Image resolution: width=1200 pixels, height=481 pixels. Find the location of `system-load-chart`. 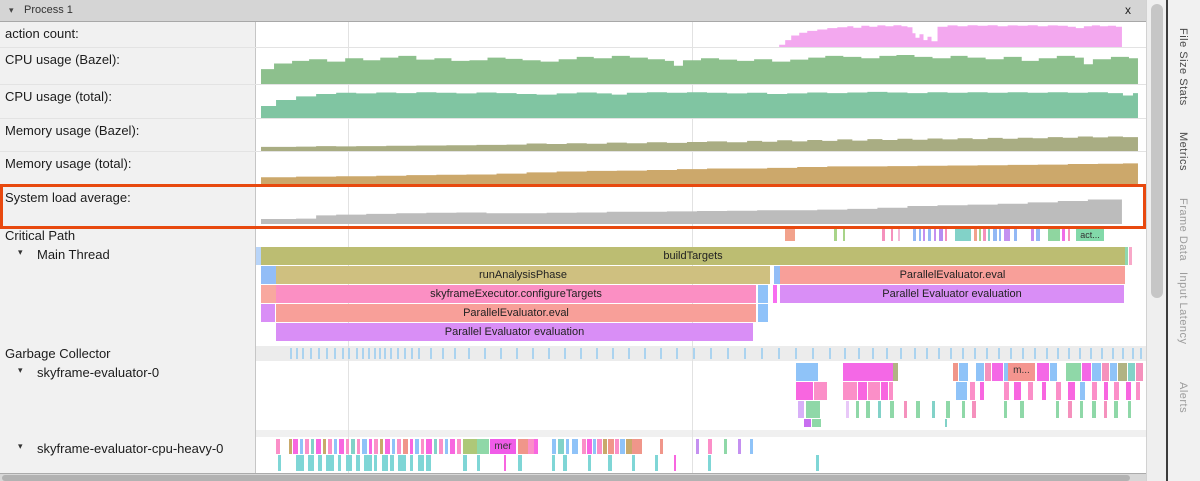

system-load-chart is located at coordinates (701, 206).